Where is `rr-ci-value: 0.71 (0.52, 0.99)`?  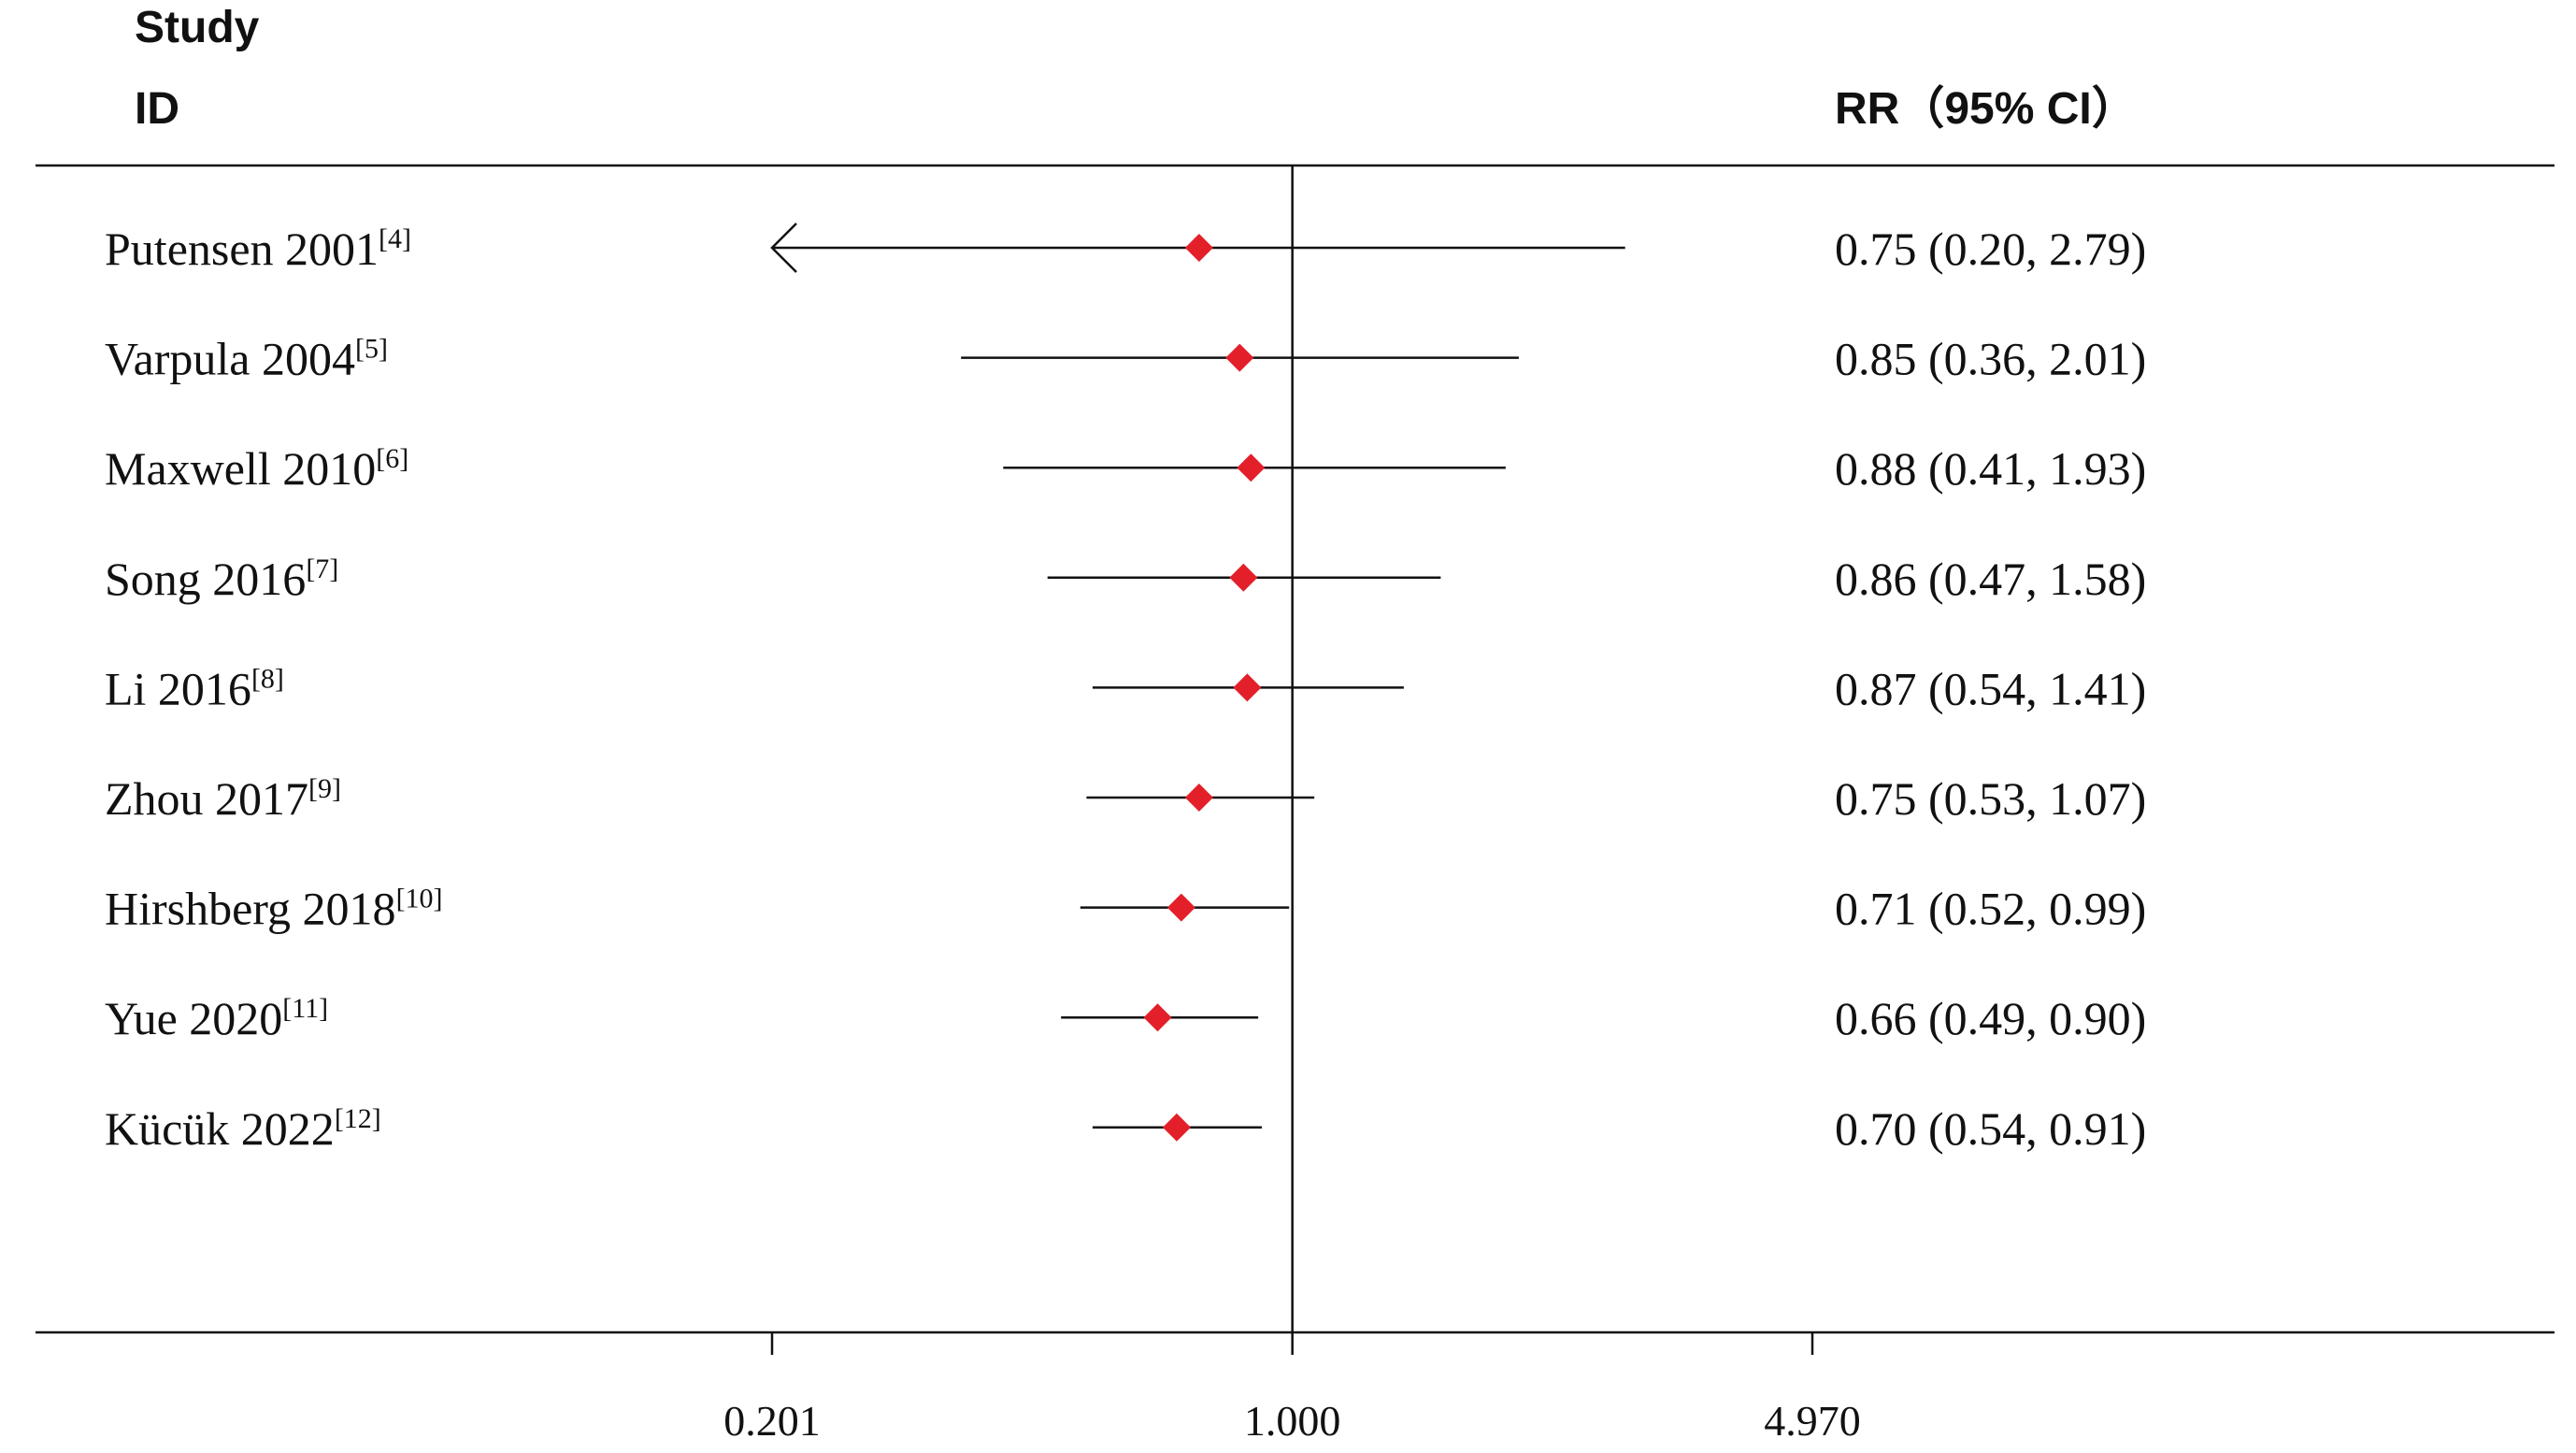
rr-ci-value: 0.71 (0.52, 0.99) is located at coordinates (1990, 909).